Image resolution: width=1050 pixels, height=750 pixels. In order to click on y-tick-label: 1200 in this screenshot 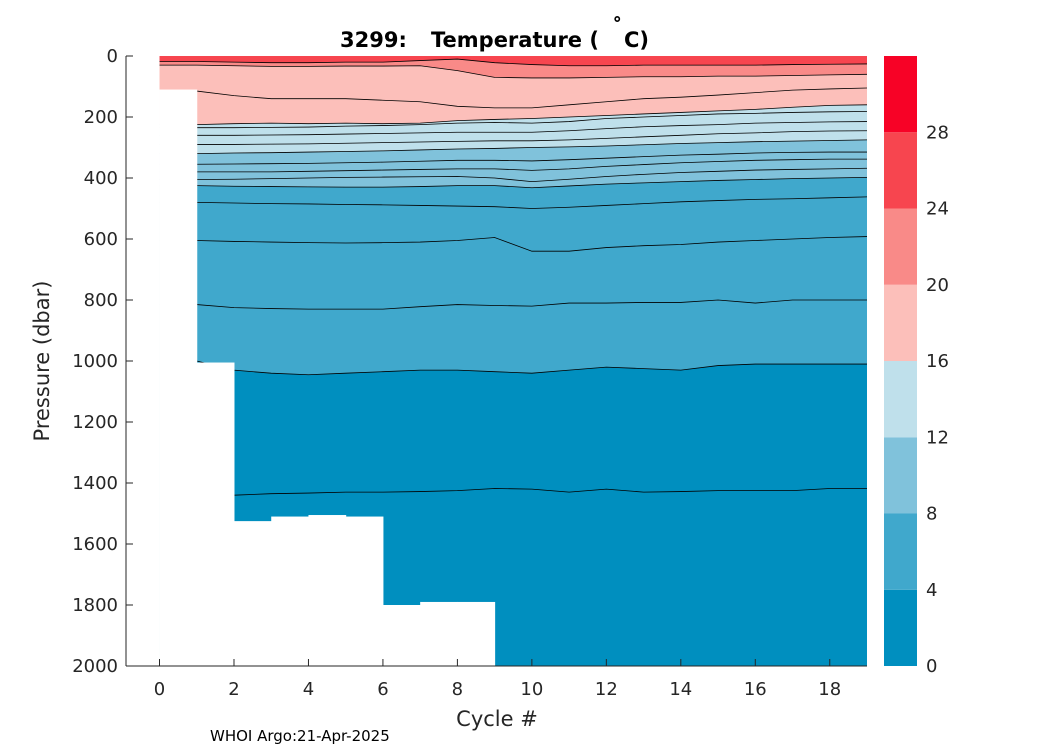, I will do `click(95, 422)`.